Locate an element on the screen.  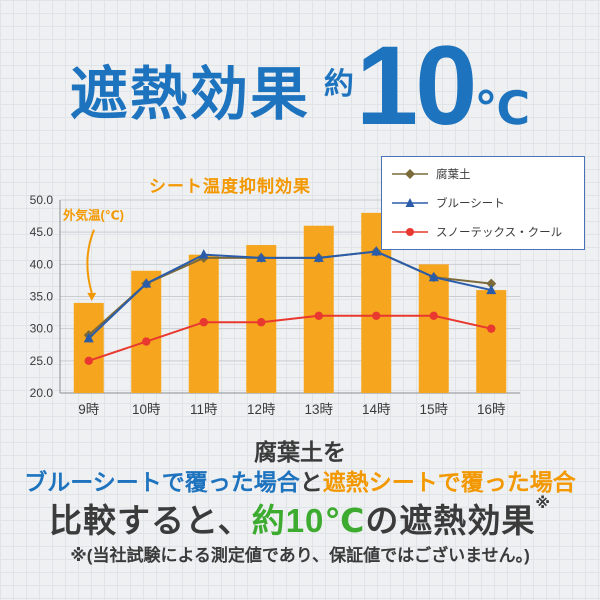
footer-and-text: と is located at coordinates (311, 482).